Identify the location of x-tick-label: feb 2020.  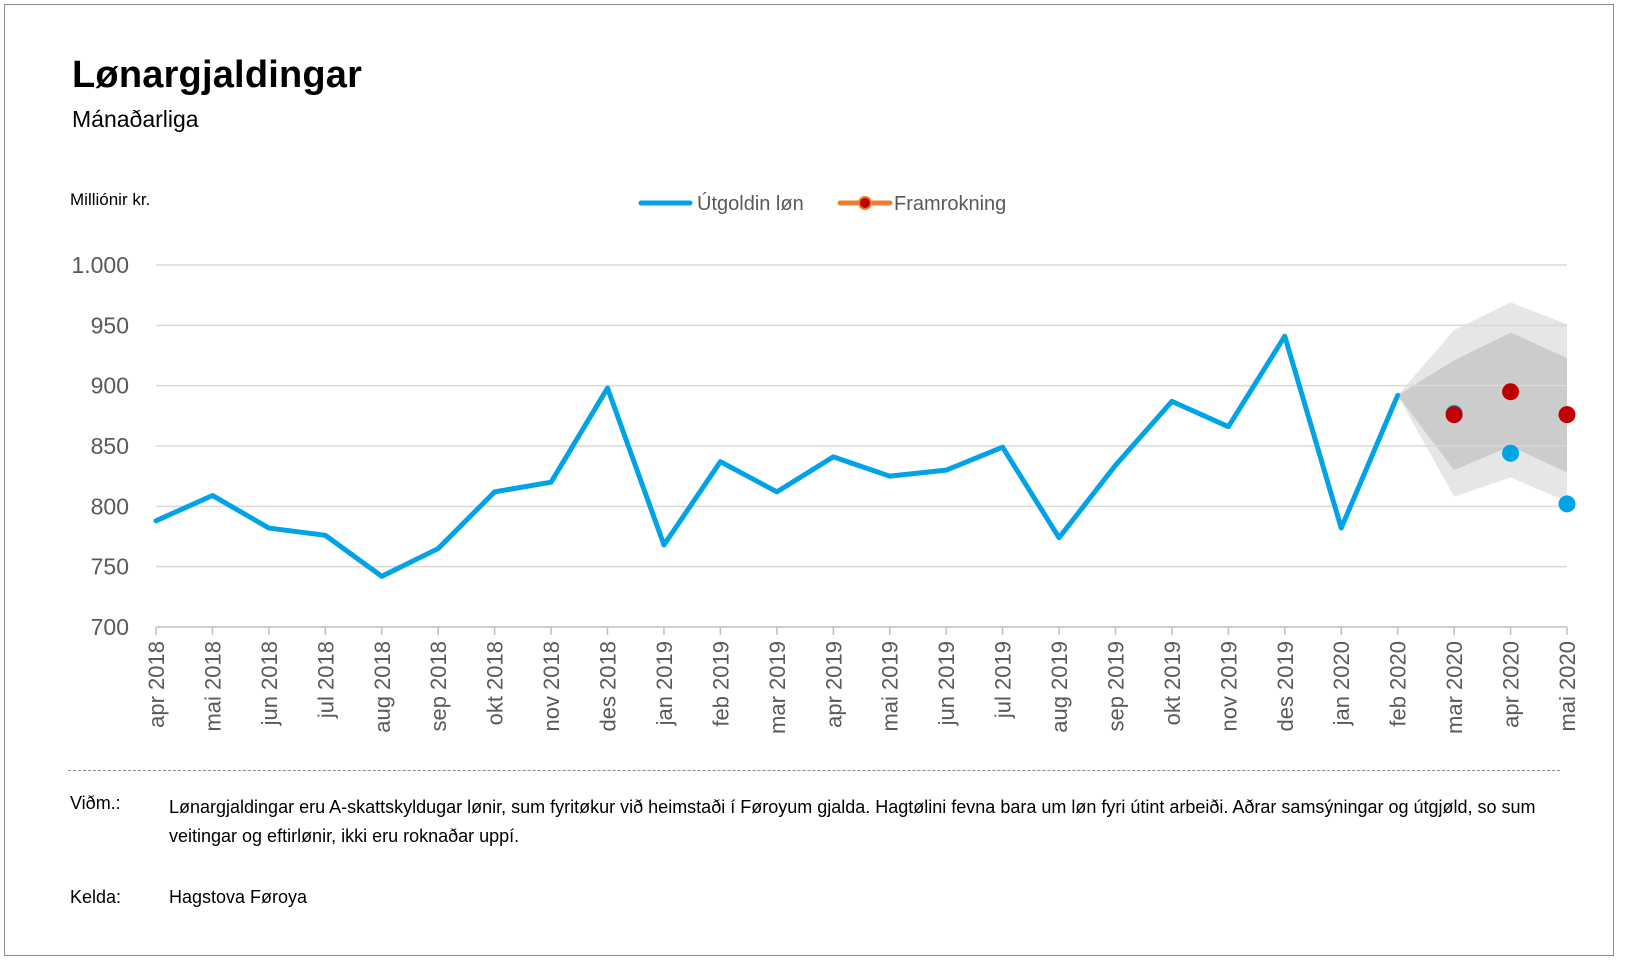
(1398, 684).